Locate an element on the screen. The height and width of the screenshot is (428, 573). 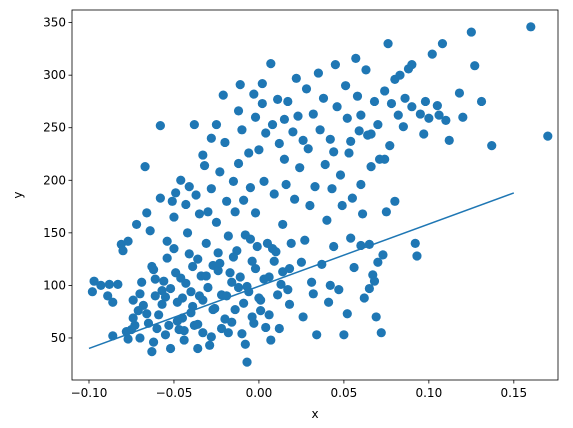
y-axis-label: y is located at coordinates (18, 194).